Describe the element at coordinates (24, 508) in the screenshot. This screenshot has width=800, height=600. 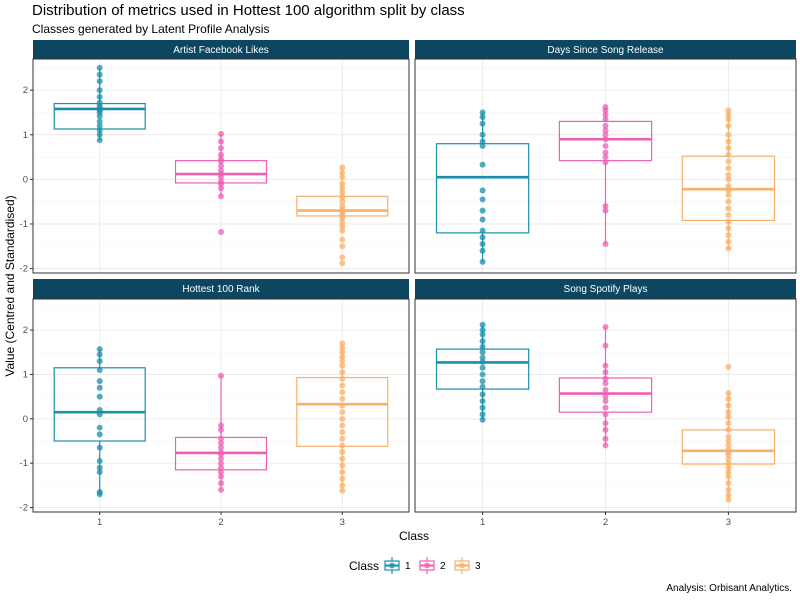
I see `y-tick-label: -2` at that location.